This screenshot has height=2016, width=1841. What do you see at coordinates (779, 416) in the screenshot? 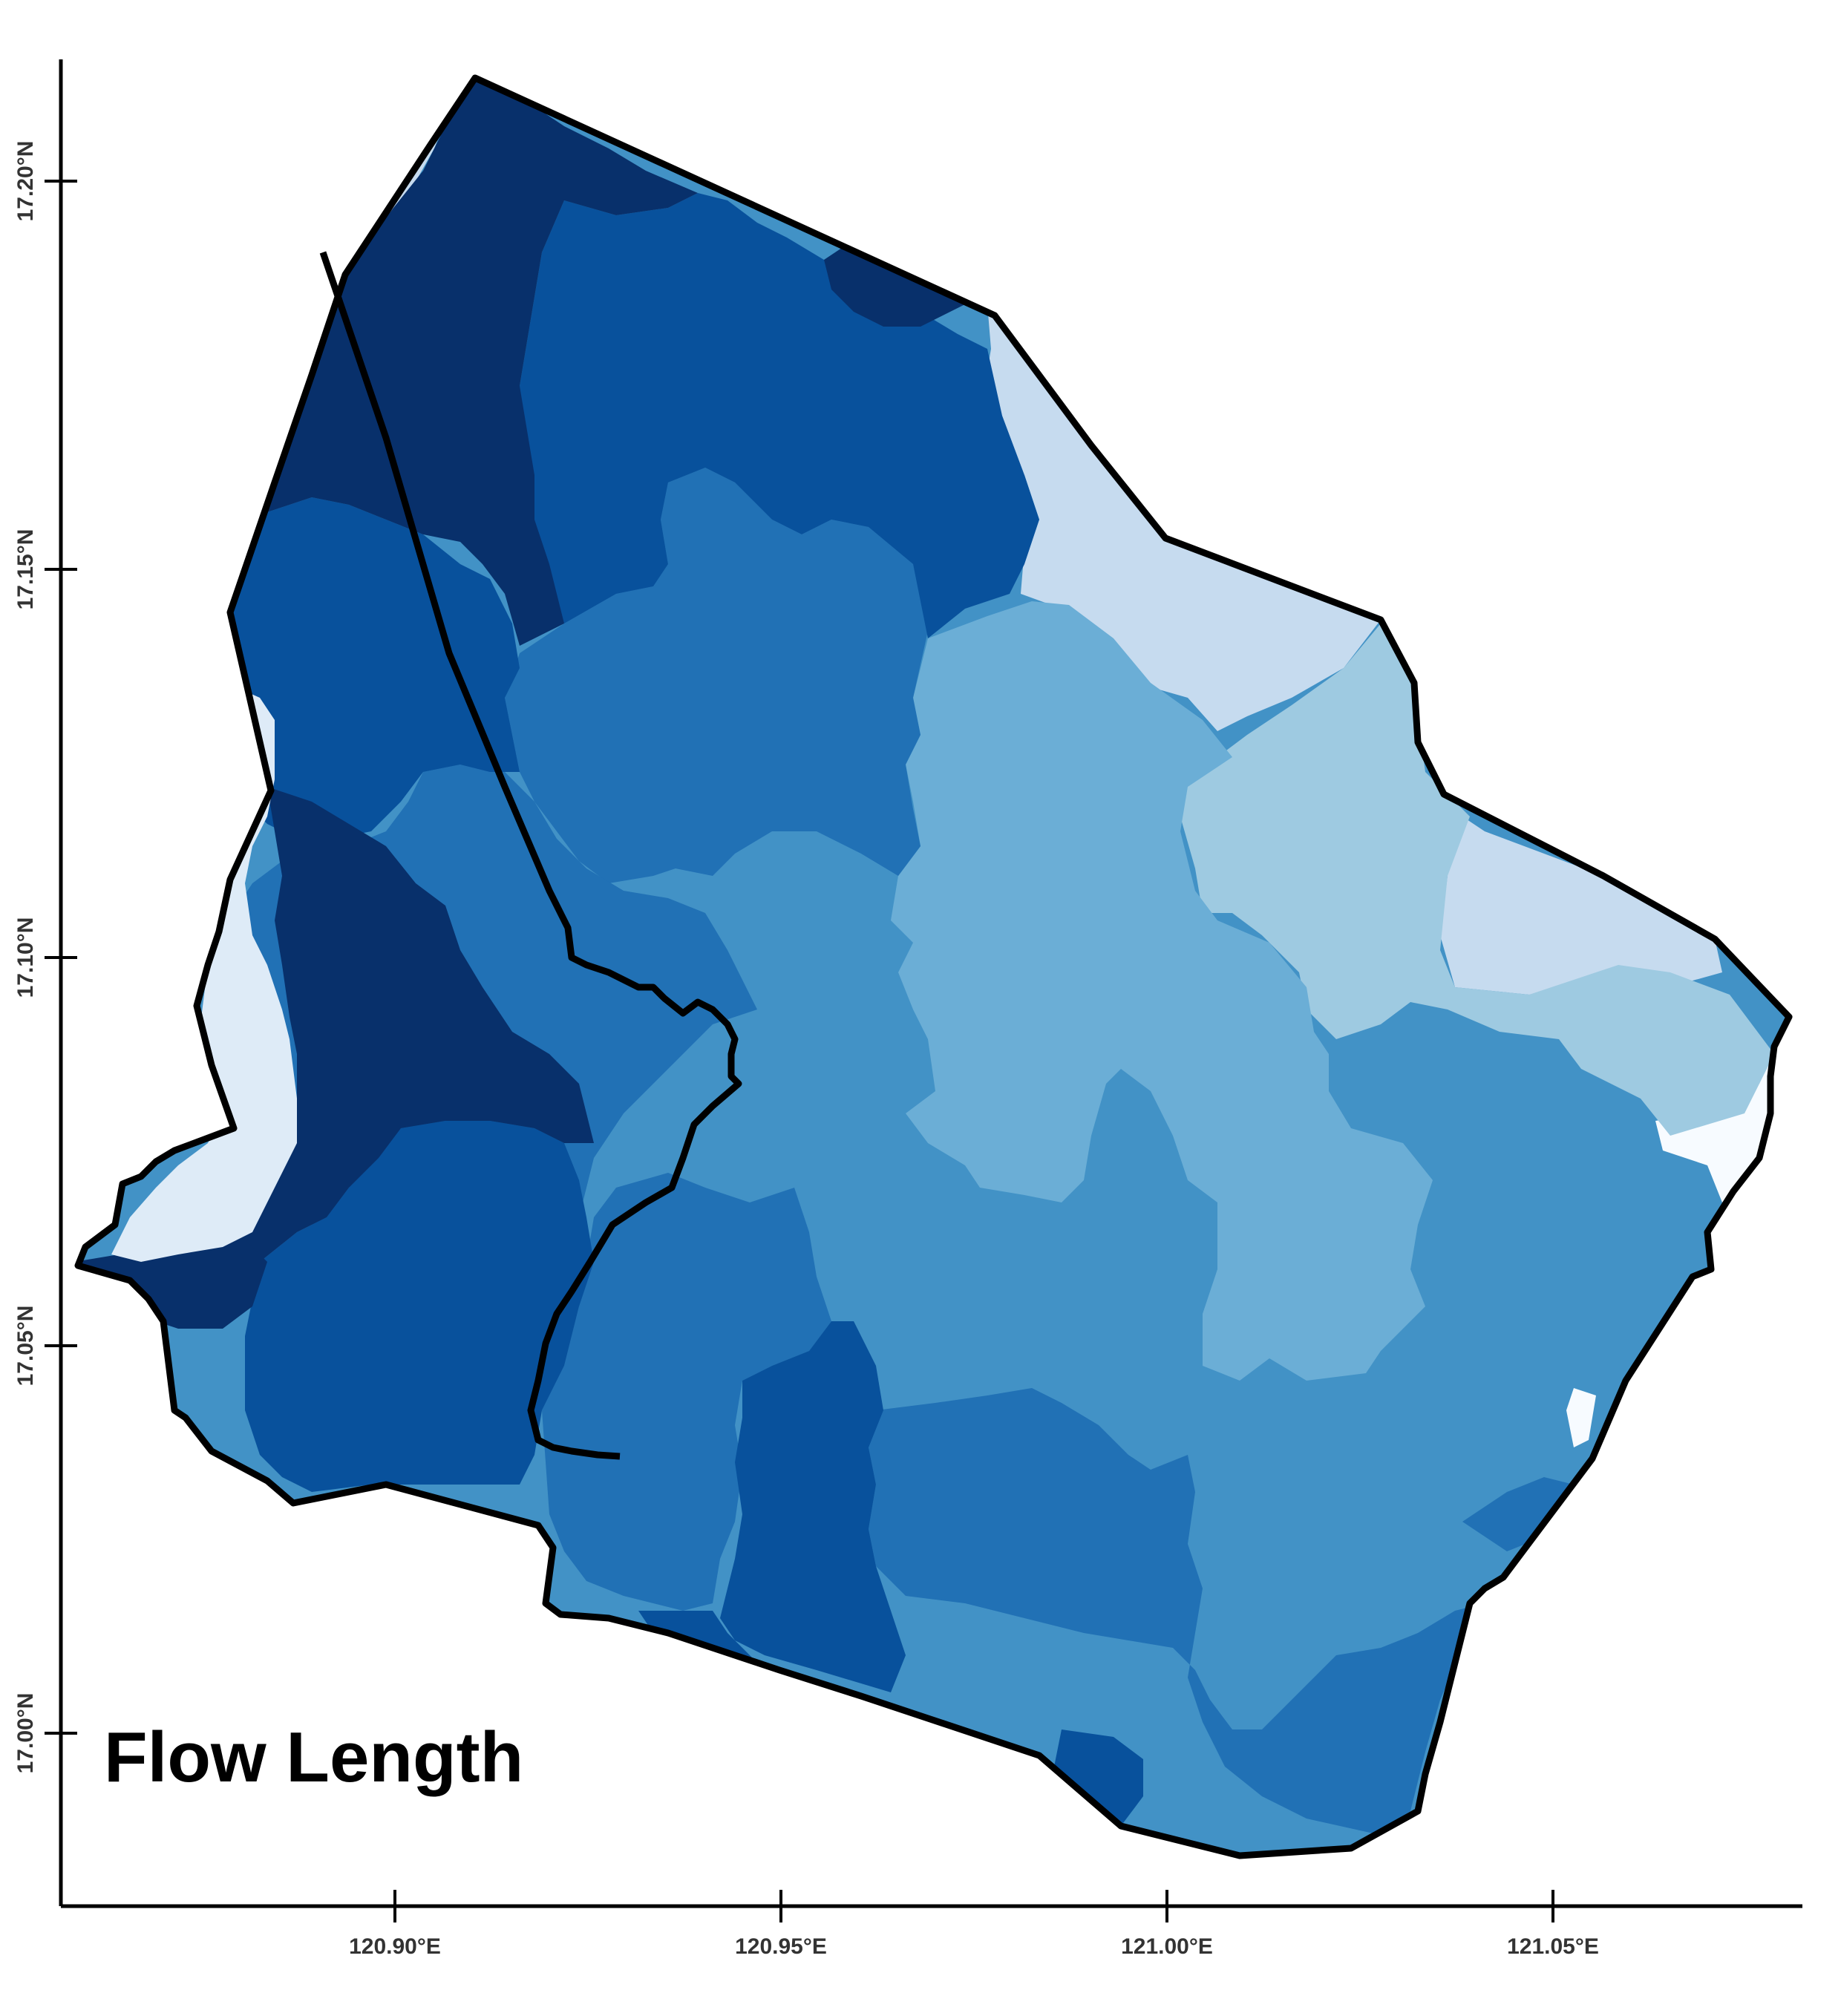
I see `zone-north-dark` at bounding box center [779, 416].